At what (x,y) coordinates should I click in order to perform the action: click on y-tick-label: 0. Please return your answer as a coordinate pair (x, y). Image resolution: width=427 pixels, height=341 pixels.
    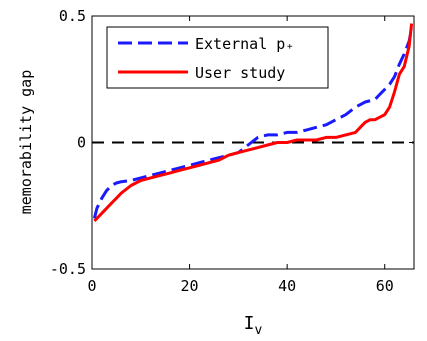
    Looking at the image, I should click on (81, 143).